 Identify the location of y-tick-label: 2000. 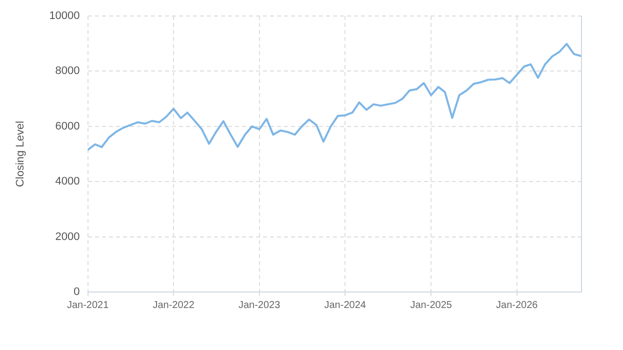
(67, 236).